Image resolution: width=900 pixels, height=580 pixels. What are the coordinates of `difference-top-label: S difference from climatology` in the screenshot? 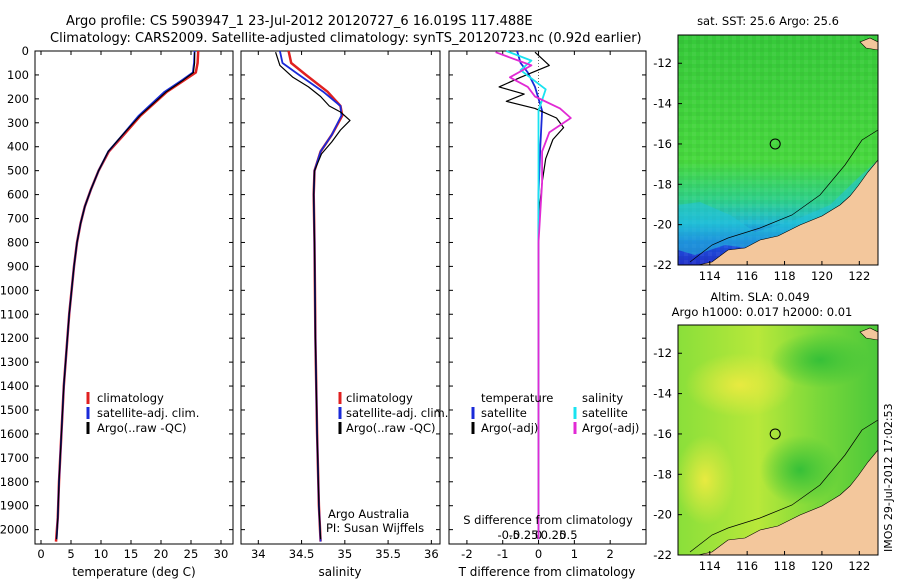 It's located at (548, 520).